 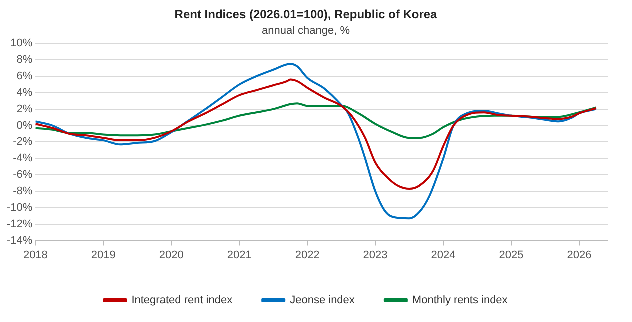 I want to click on legend-label: Integrated rent index, so click(x=183, y=300).